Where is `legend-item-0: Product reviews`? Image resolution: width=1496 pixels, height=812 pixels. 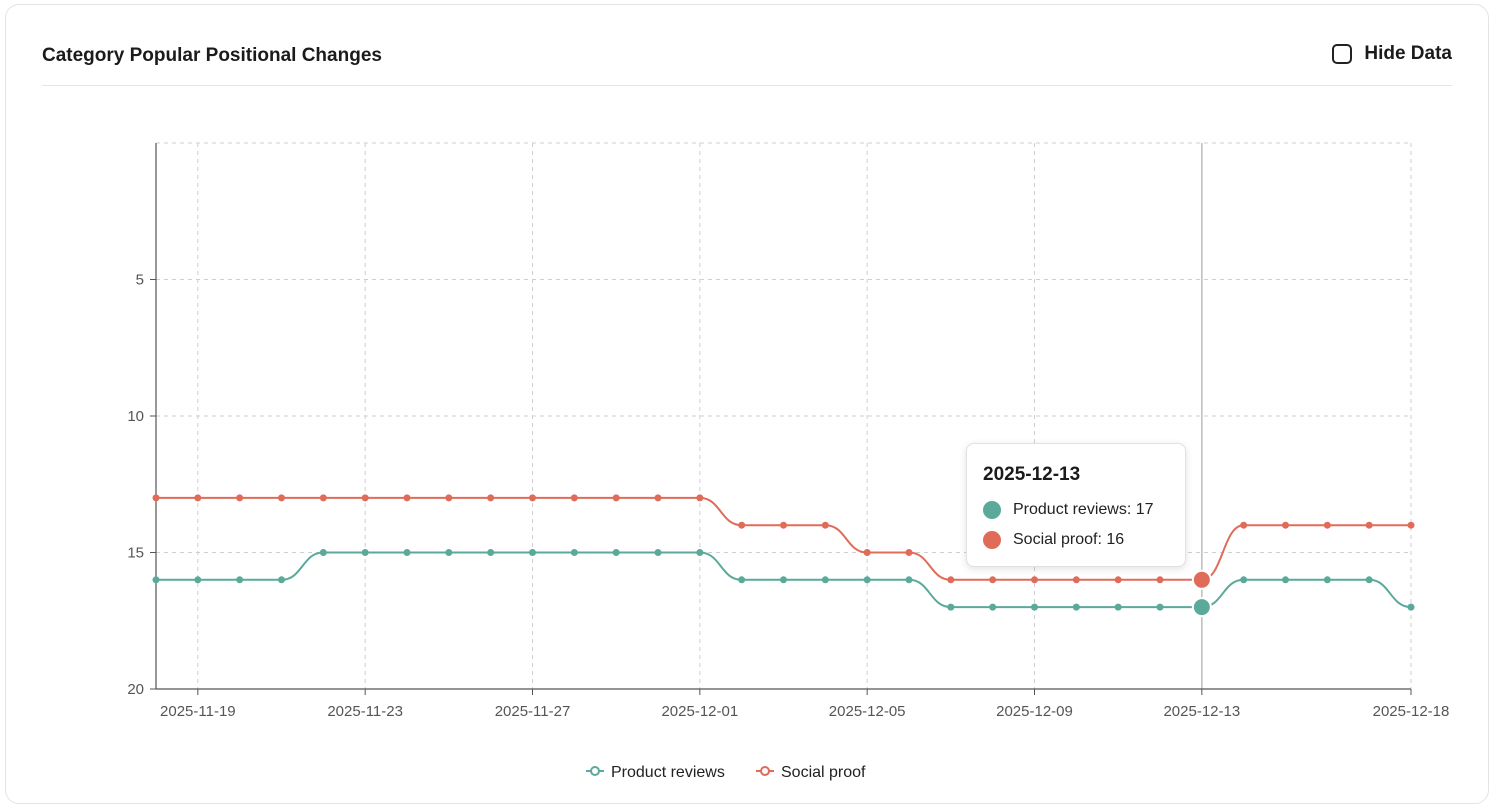
legend-item-0: Product reviews is located at coordinates (655, 772).